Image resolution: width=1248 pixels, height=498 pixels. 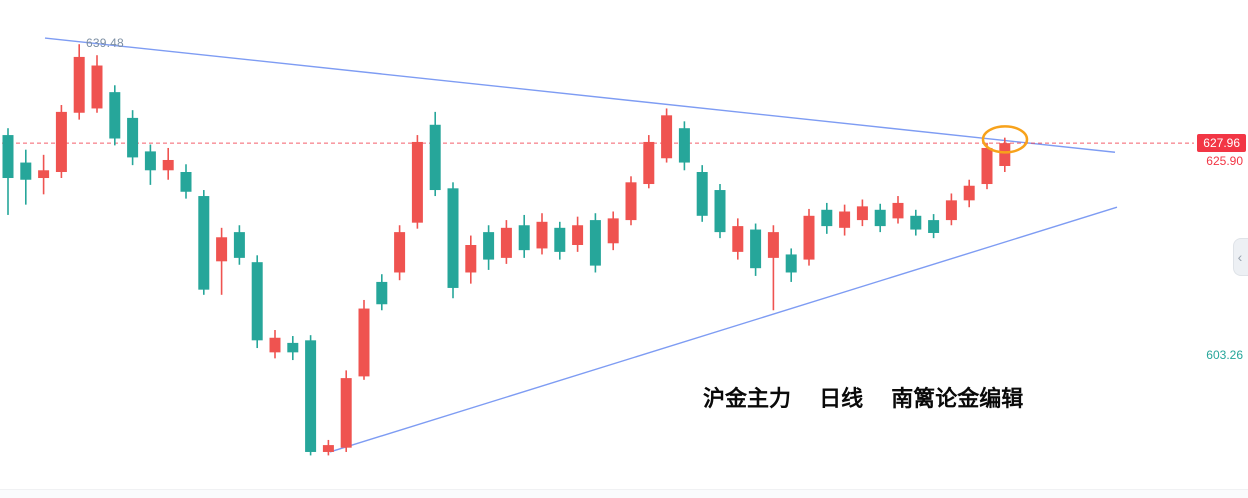 I want to click on panel-toggle-button: ‹, so click(x=1240, y=257).